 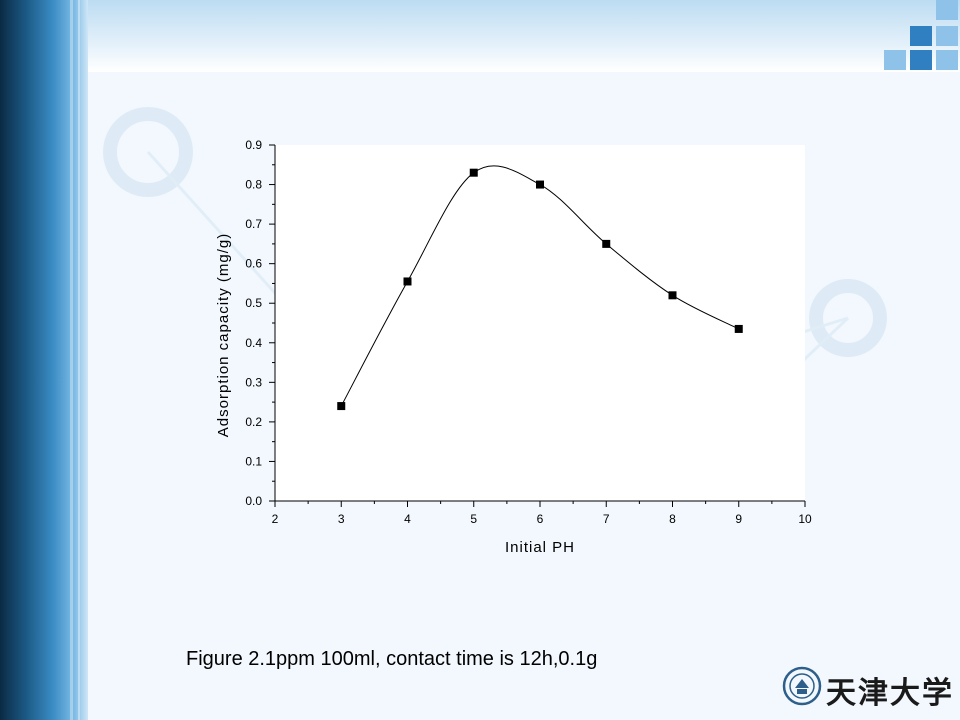 What do you see at coordinates (802, 686) in the screenshot?
I see `university-seal-icon` at bounding box center [802, 686].